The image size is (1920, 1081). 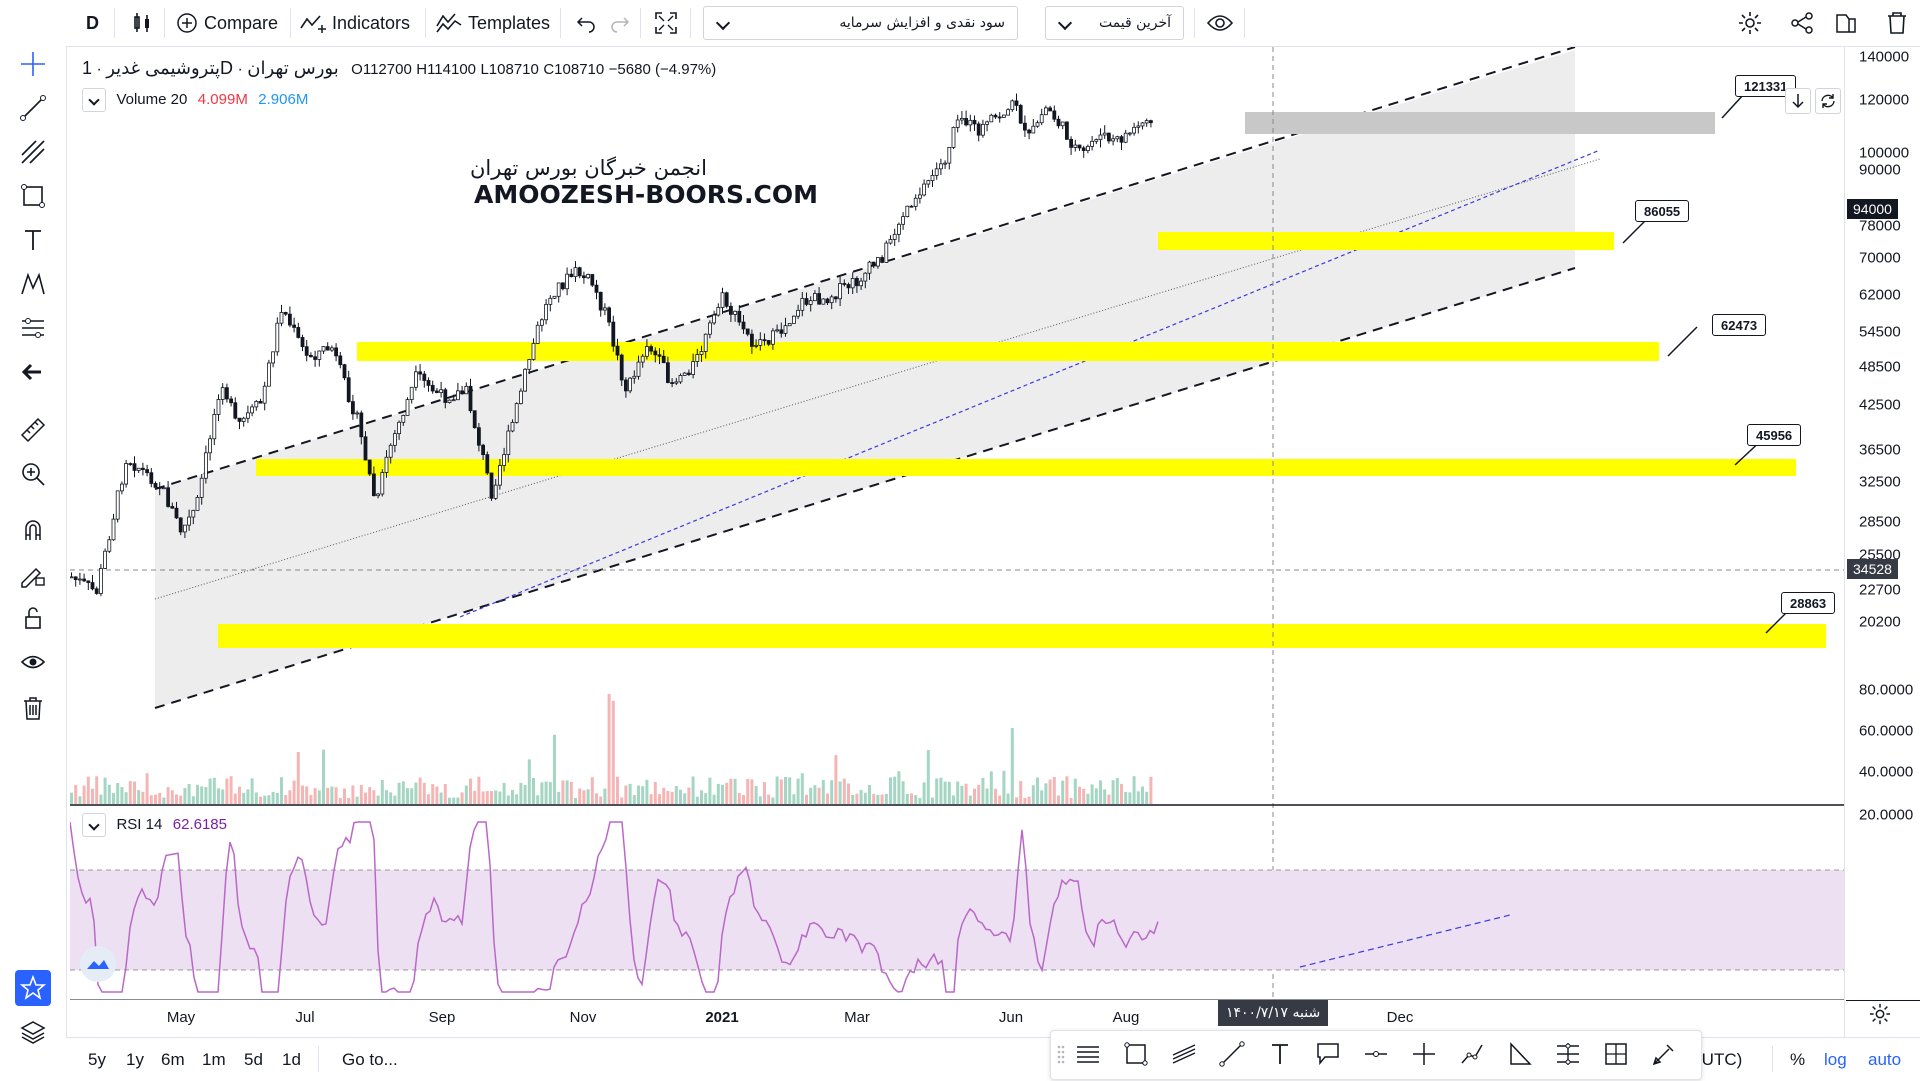 I want to click on resistance-zone, so click(x=1480, y=123).